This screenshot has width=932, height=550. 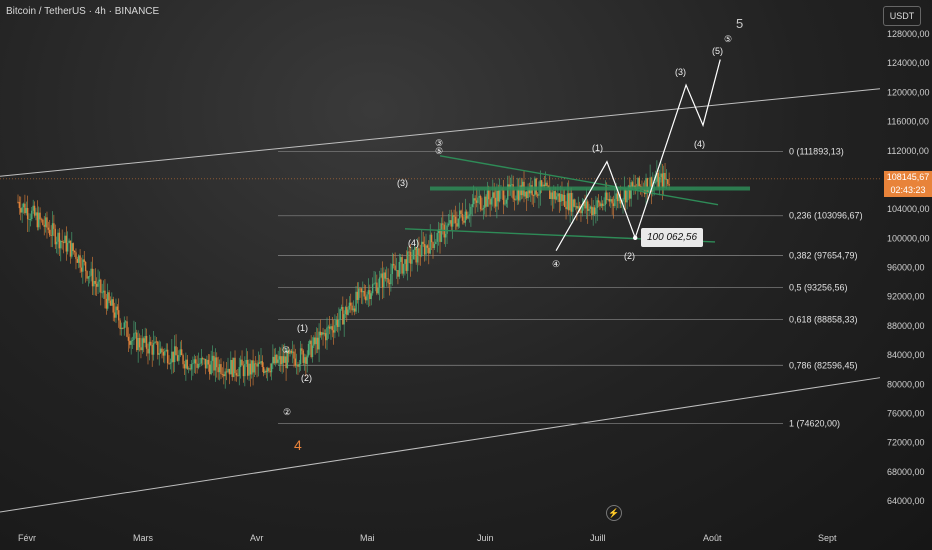 What do you see at coordinates (908, 177) in the screenshot?
I see `current-price: 108145,67` at bounding box center [908, 177].